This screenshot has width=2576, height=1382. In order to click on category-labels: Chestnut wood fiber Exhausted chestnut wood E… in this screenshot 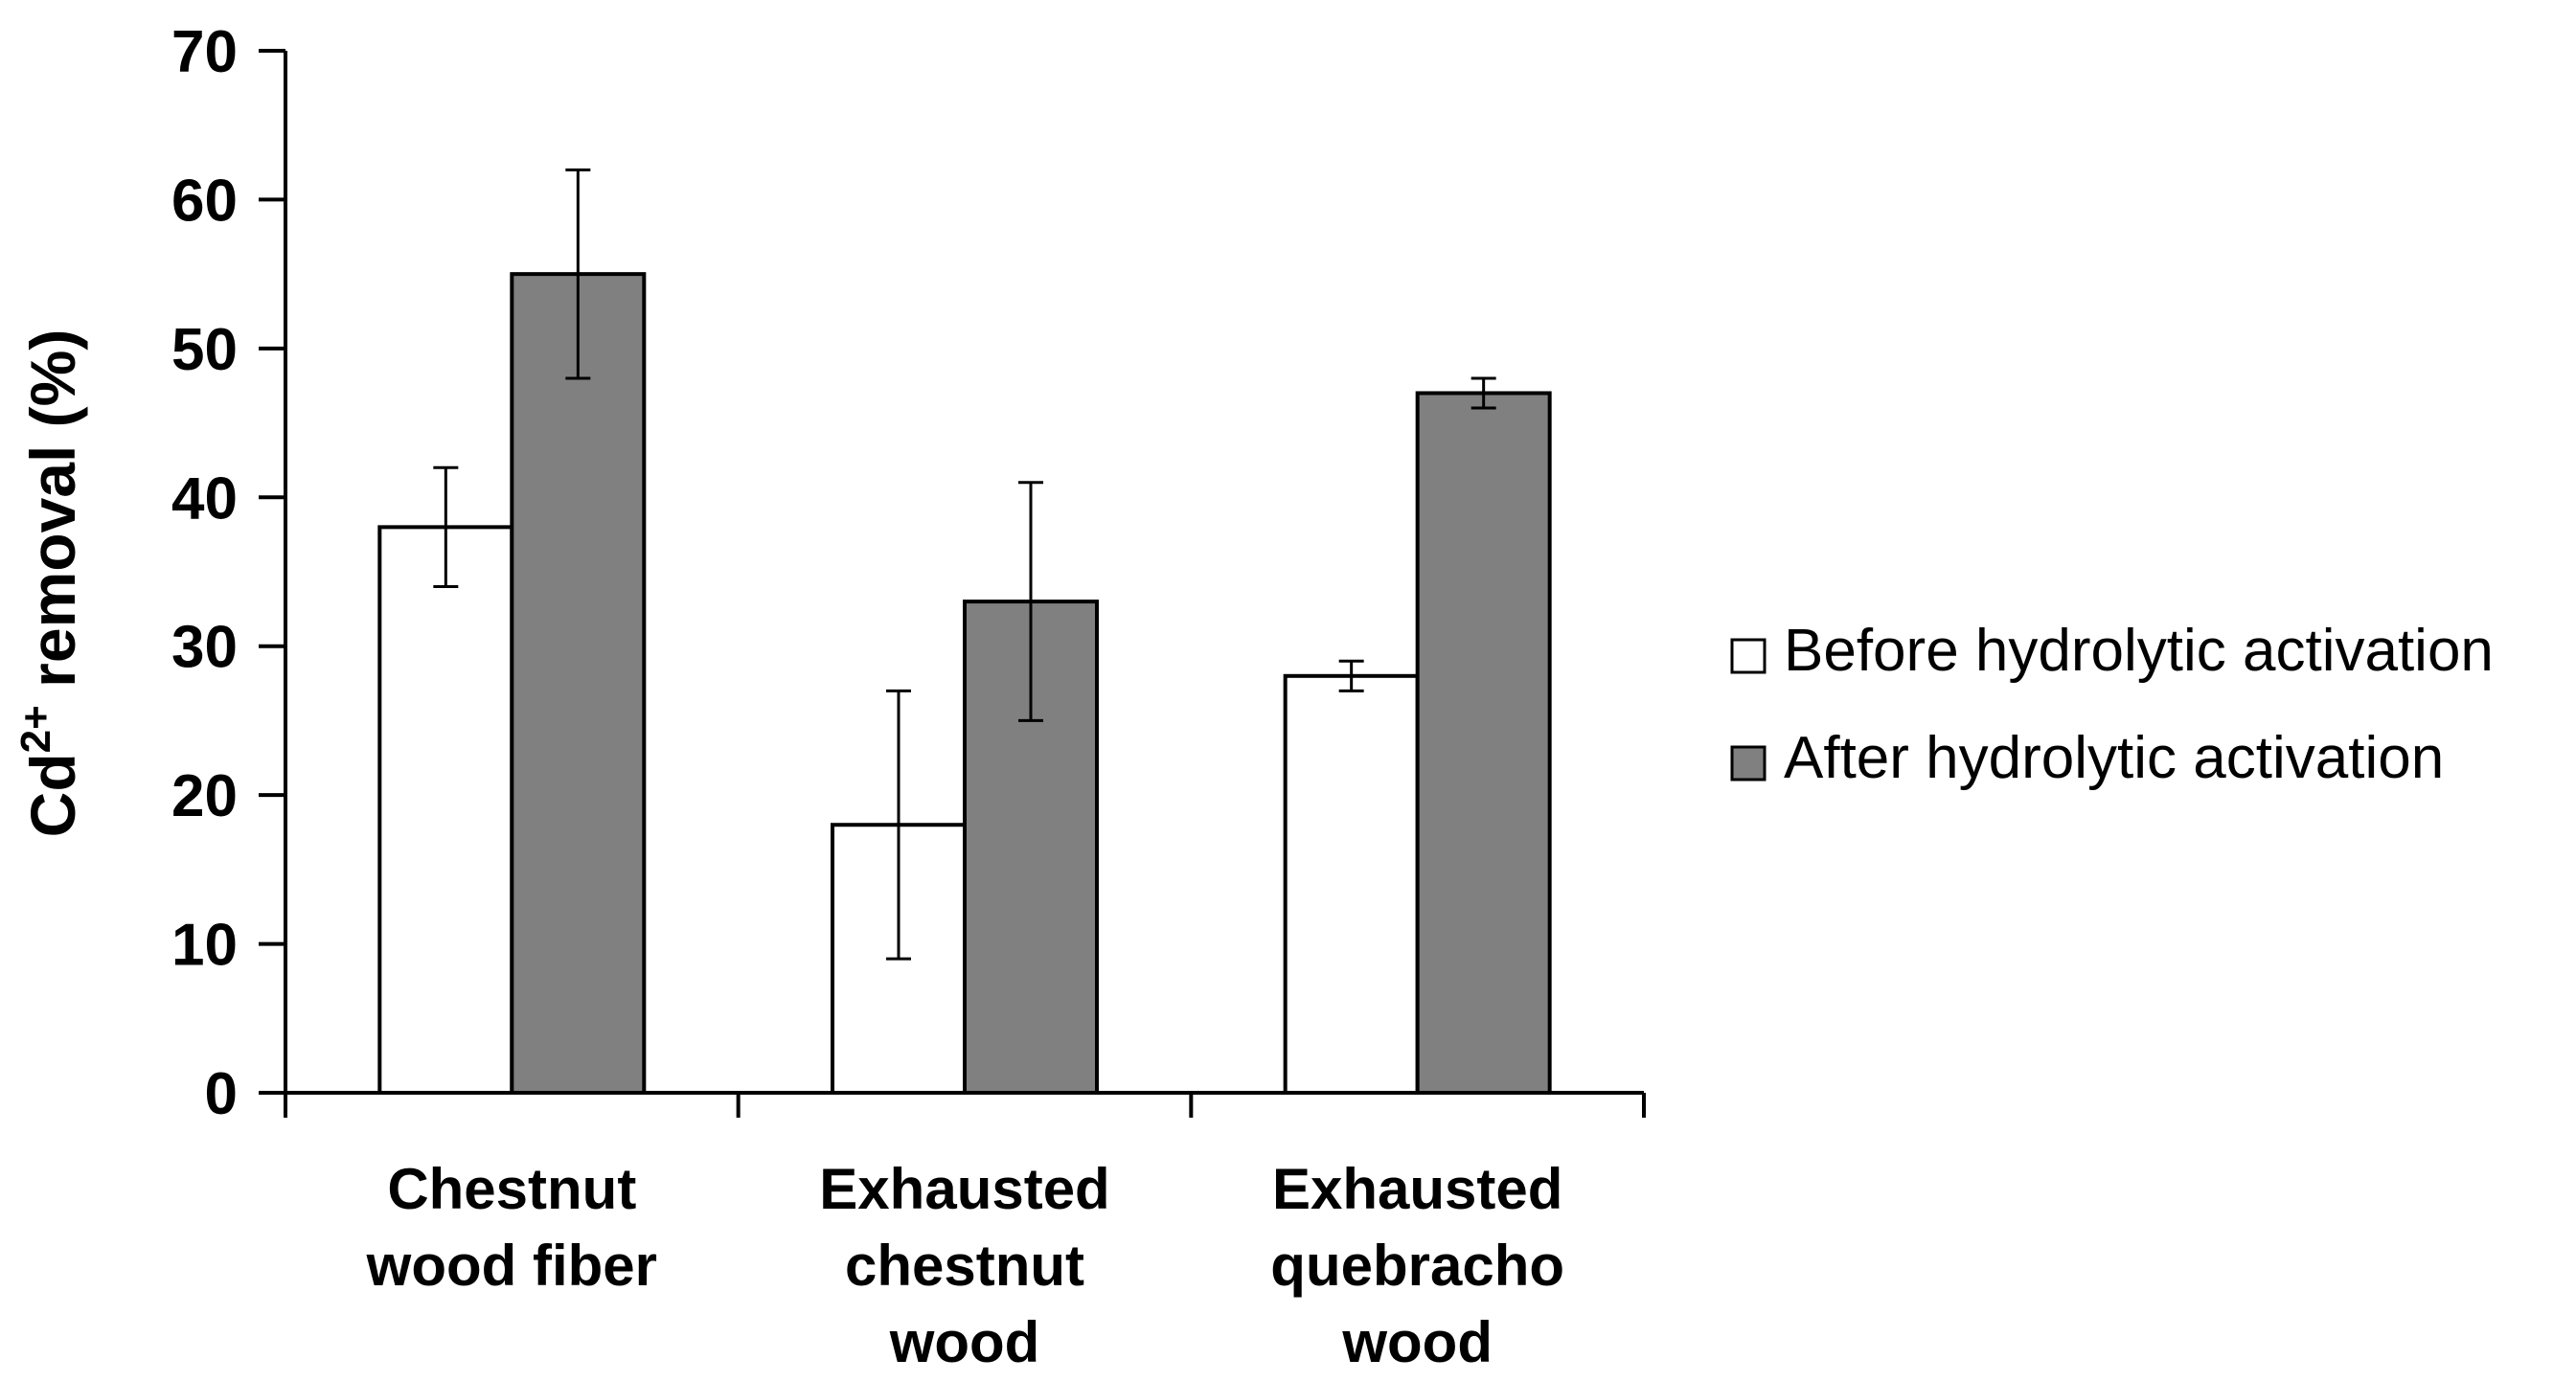, I will do `click(965, 1265)`.